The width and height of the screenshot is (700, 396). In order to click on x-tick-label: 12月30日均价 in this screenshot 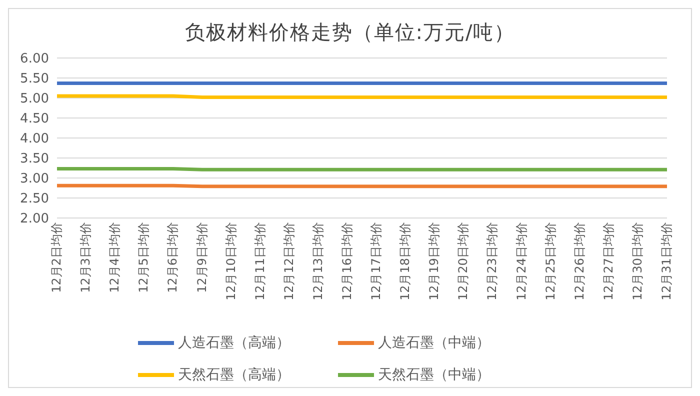, I will do `click(637, 261)`.